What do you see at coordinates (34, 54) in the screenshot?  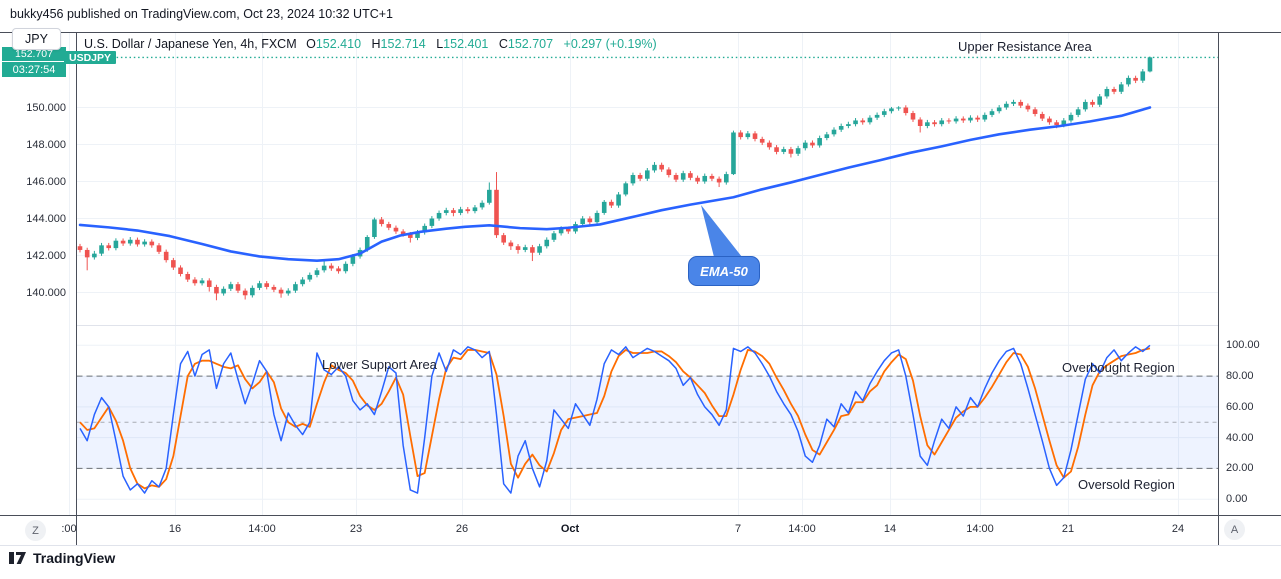 I see `current-price-label: 152.707` at bounding box center [34, 54].